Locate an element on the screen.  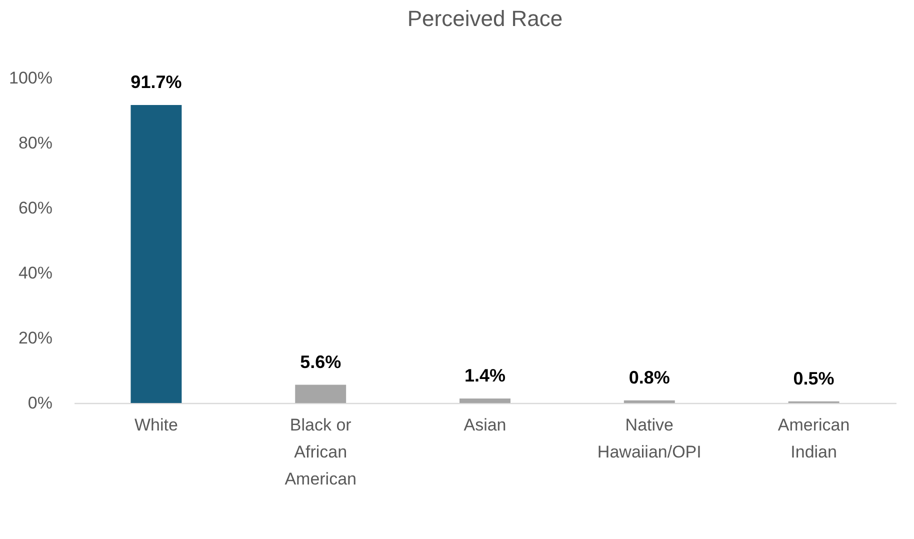
y-tick-label: 0% is located at coordinates (40, 403).